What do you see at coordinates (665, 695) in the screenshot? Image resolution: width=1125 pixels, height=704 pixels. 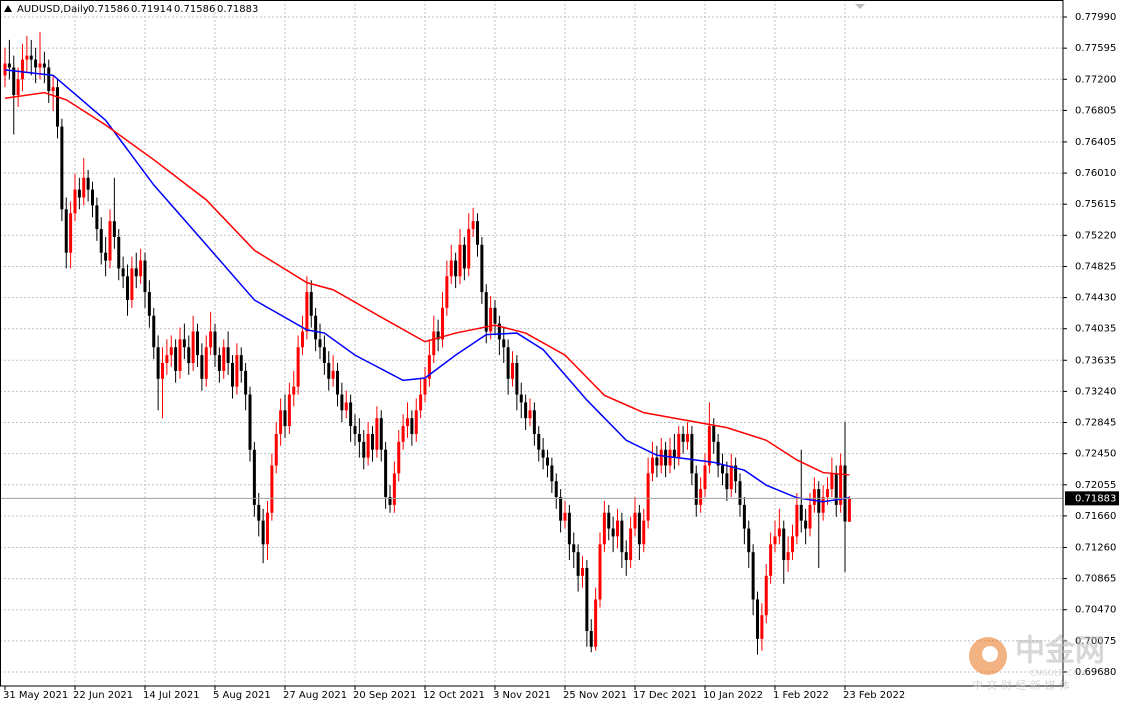 I see `x-tick-label: 17 Dec 2021` at bounding box center [665, 695].